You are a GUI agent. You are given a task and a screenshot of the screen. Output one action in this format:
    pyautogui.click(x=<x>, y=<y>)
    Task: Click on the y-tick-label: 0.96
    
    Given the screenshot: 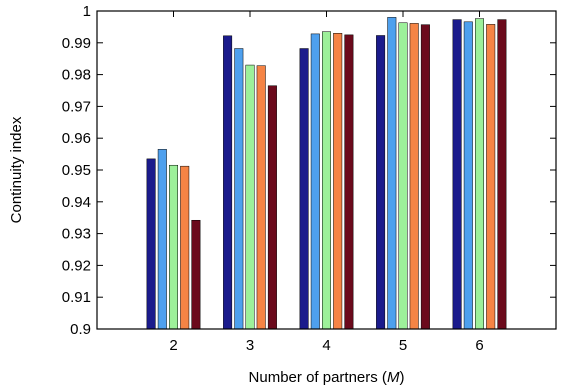 What is the action you would take?
    pyautogui.click(x=76, y=138)
    